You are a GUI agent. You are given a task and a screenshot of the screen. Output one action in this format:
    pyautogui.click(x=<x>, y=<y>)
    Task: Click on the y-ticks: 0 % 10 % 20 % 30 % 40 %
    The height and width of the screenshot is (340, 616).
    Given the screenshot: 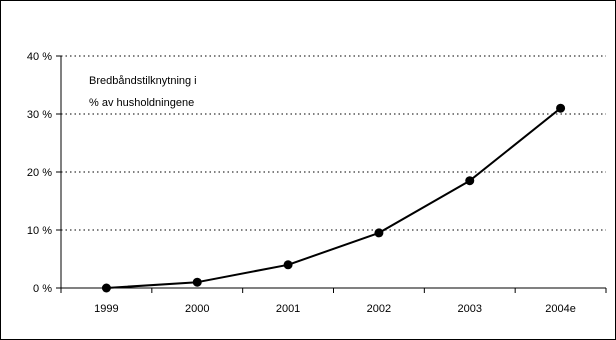 What is the action you would take?
    pyautogui.click(x=44, y=173)
    